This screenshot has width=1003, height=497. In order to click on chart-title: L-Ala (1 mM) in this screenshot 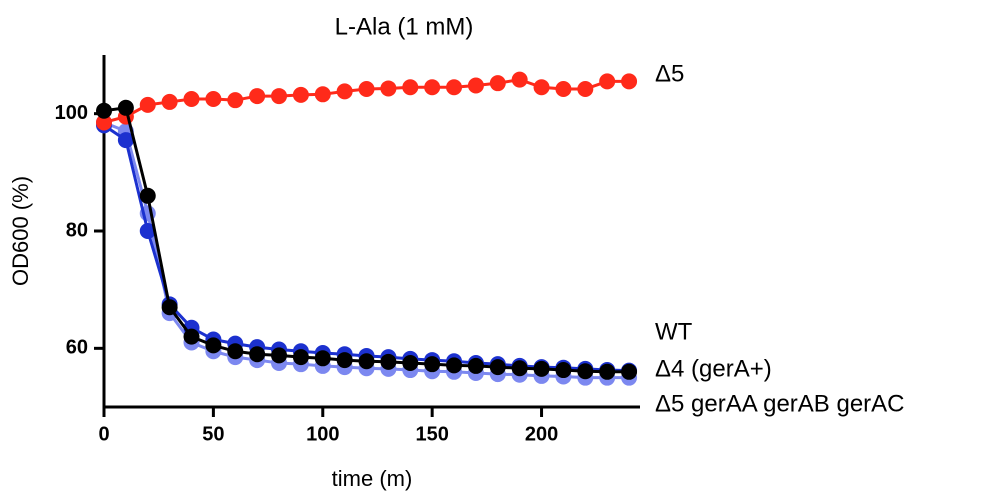, I will do `click(404, 26)`.